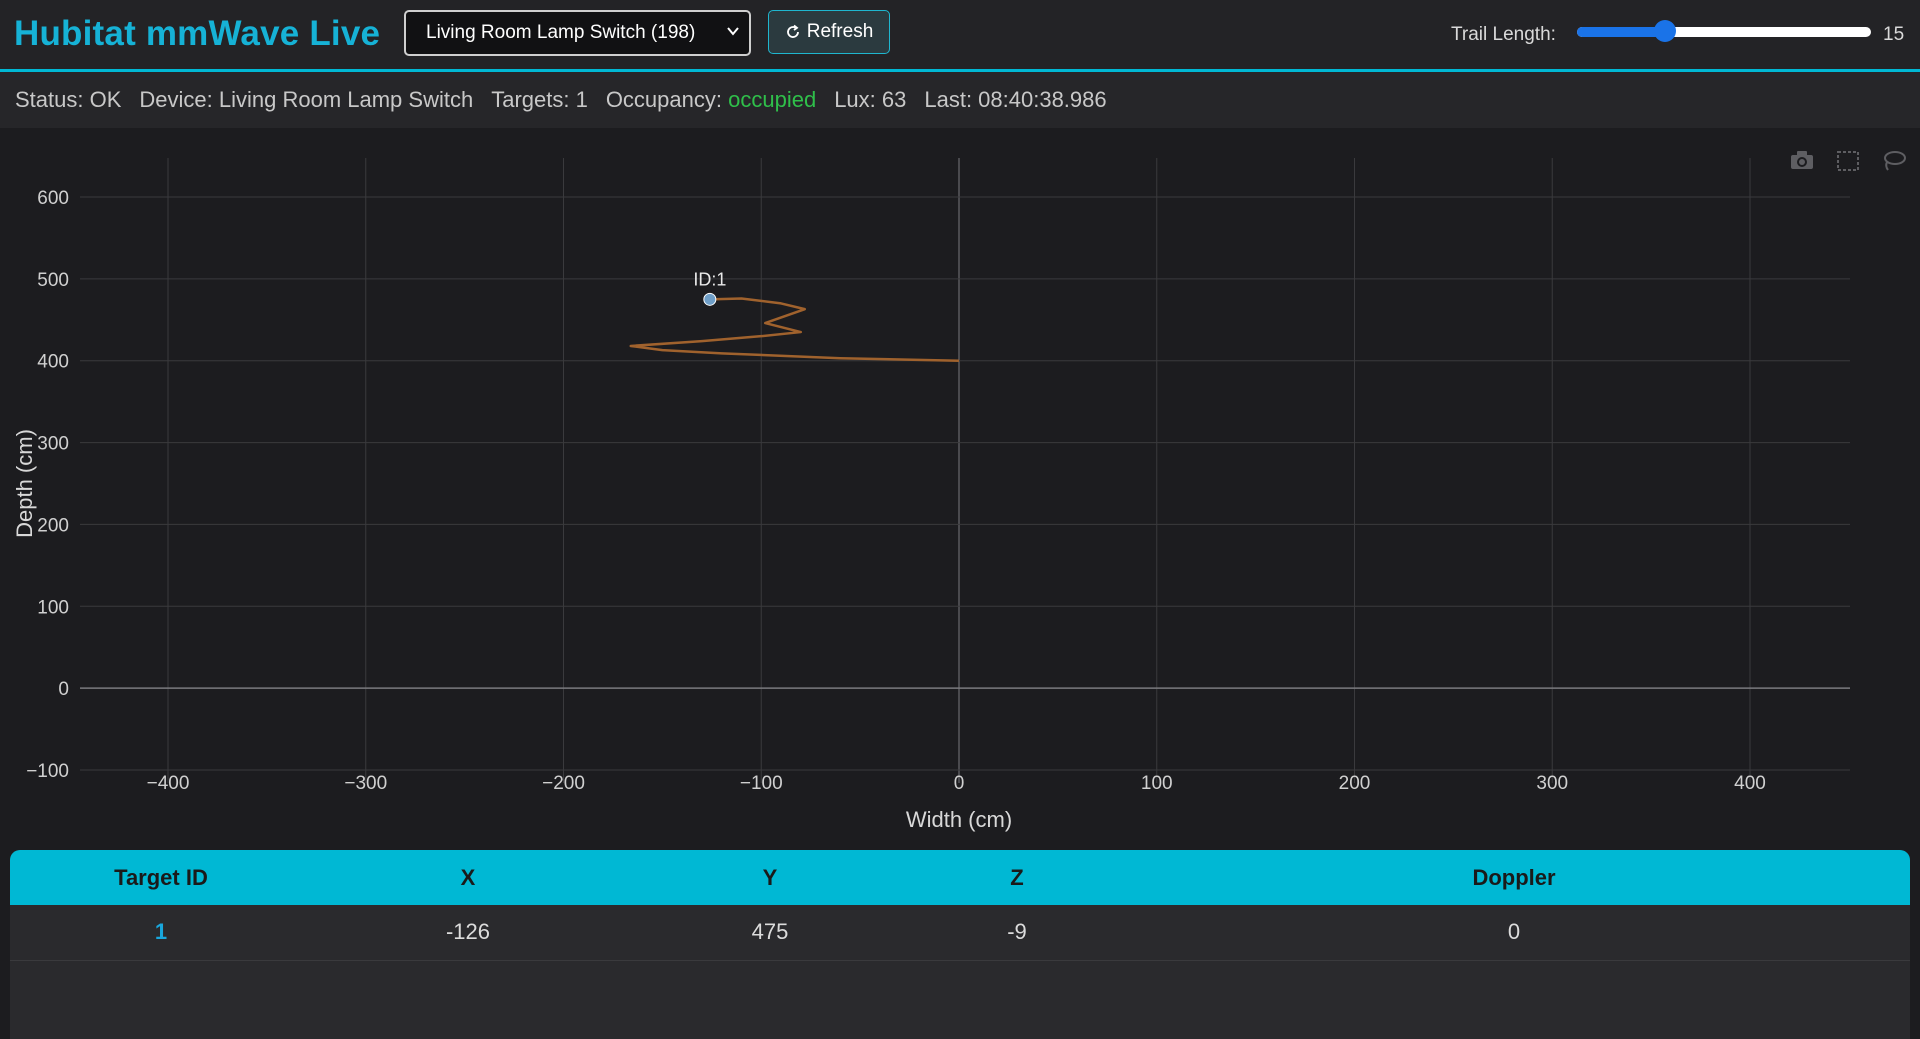  I want to click on y-tick-label: 500, so click(53, 280).